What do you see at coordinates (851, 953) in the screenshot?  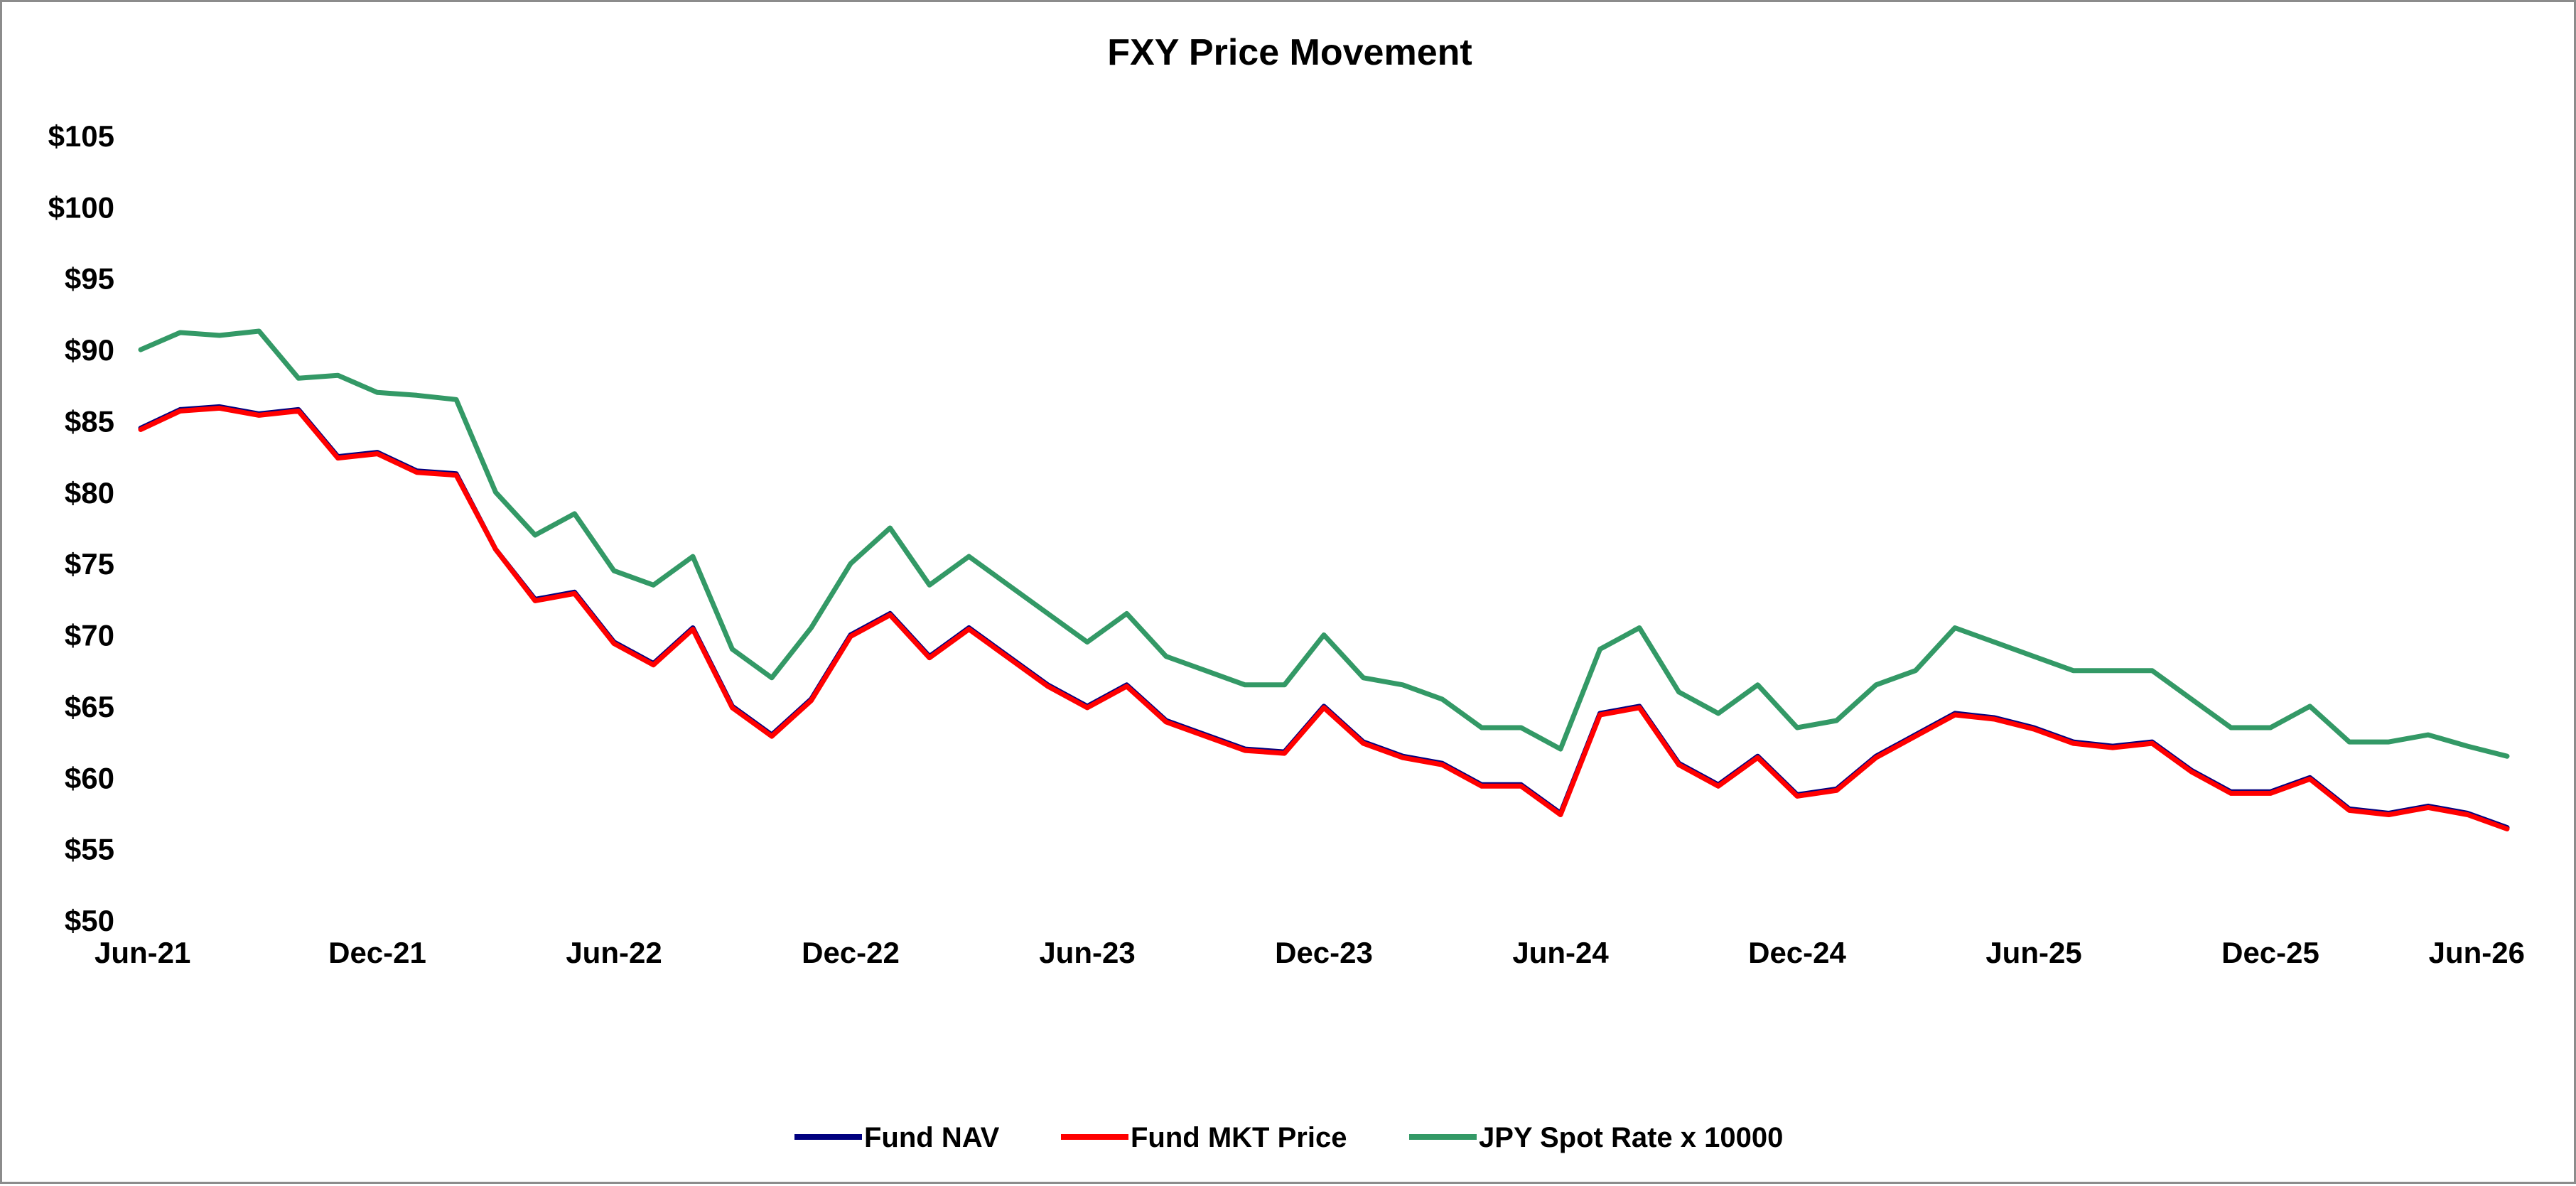 I see `x-tick-label: Dec-22` at bounding box center [851, 953].